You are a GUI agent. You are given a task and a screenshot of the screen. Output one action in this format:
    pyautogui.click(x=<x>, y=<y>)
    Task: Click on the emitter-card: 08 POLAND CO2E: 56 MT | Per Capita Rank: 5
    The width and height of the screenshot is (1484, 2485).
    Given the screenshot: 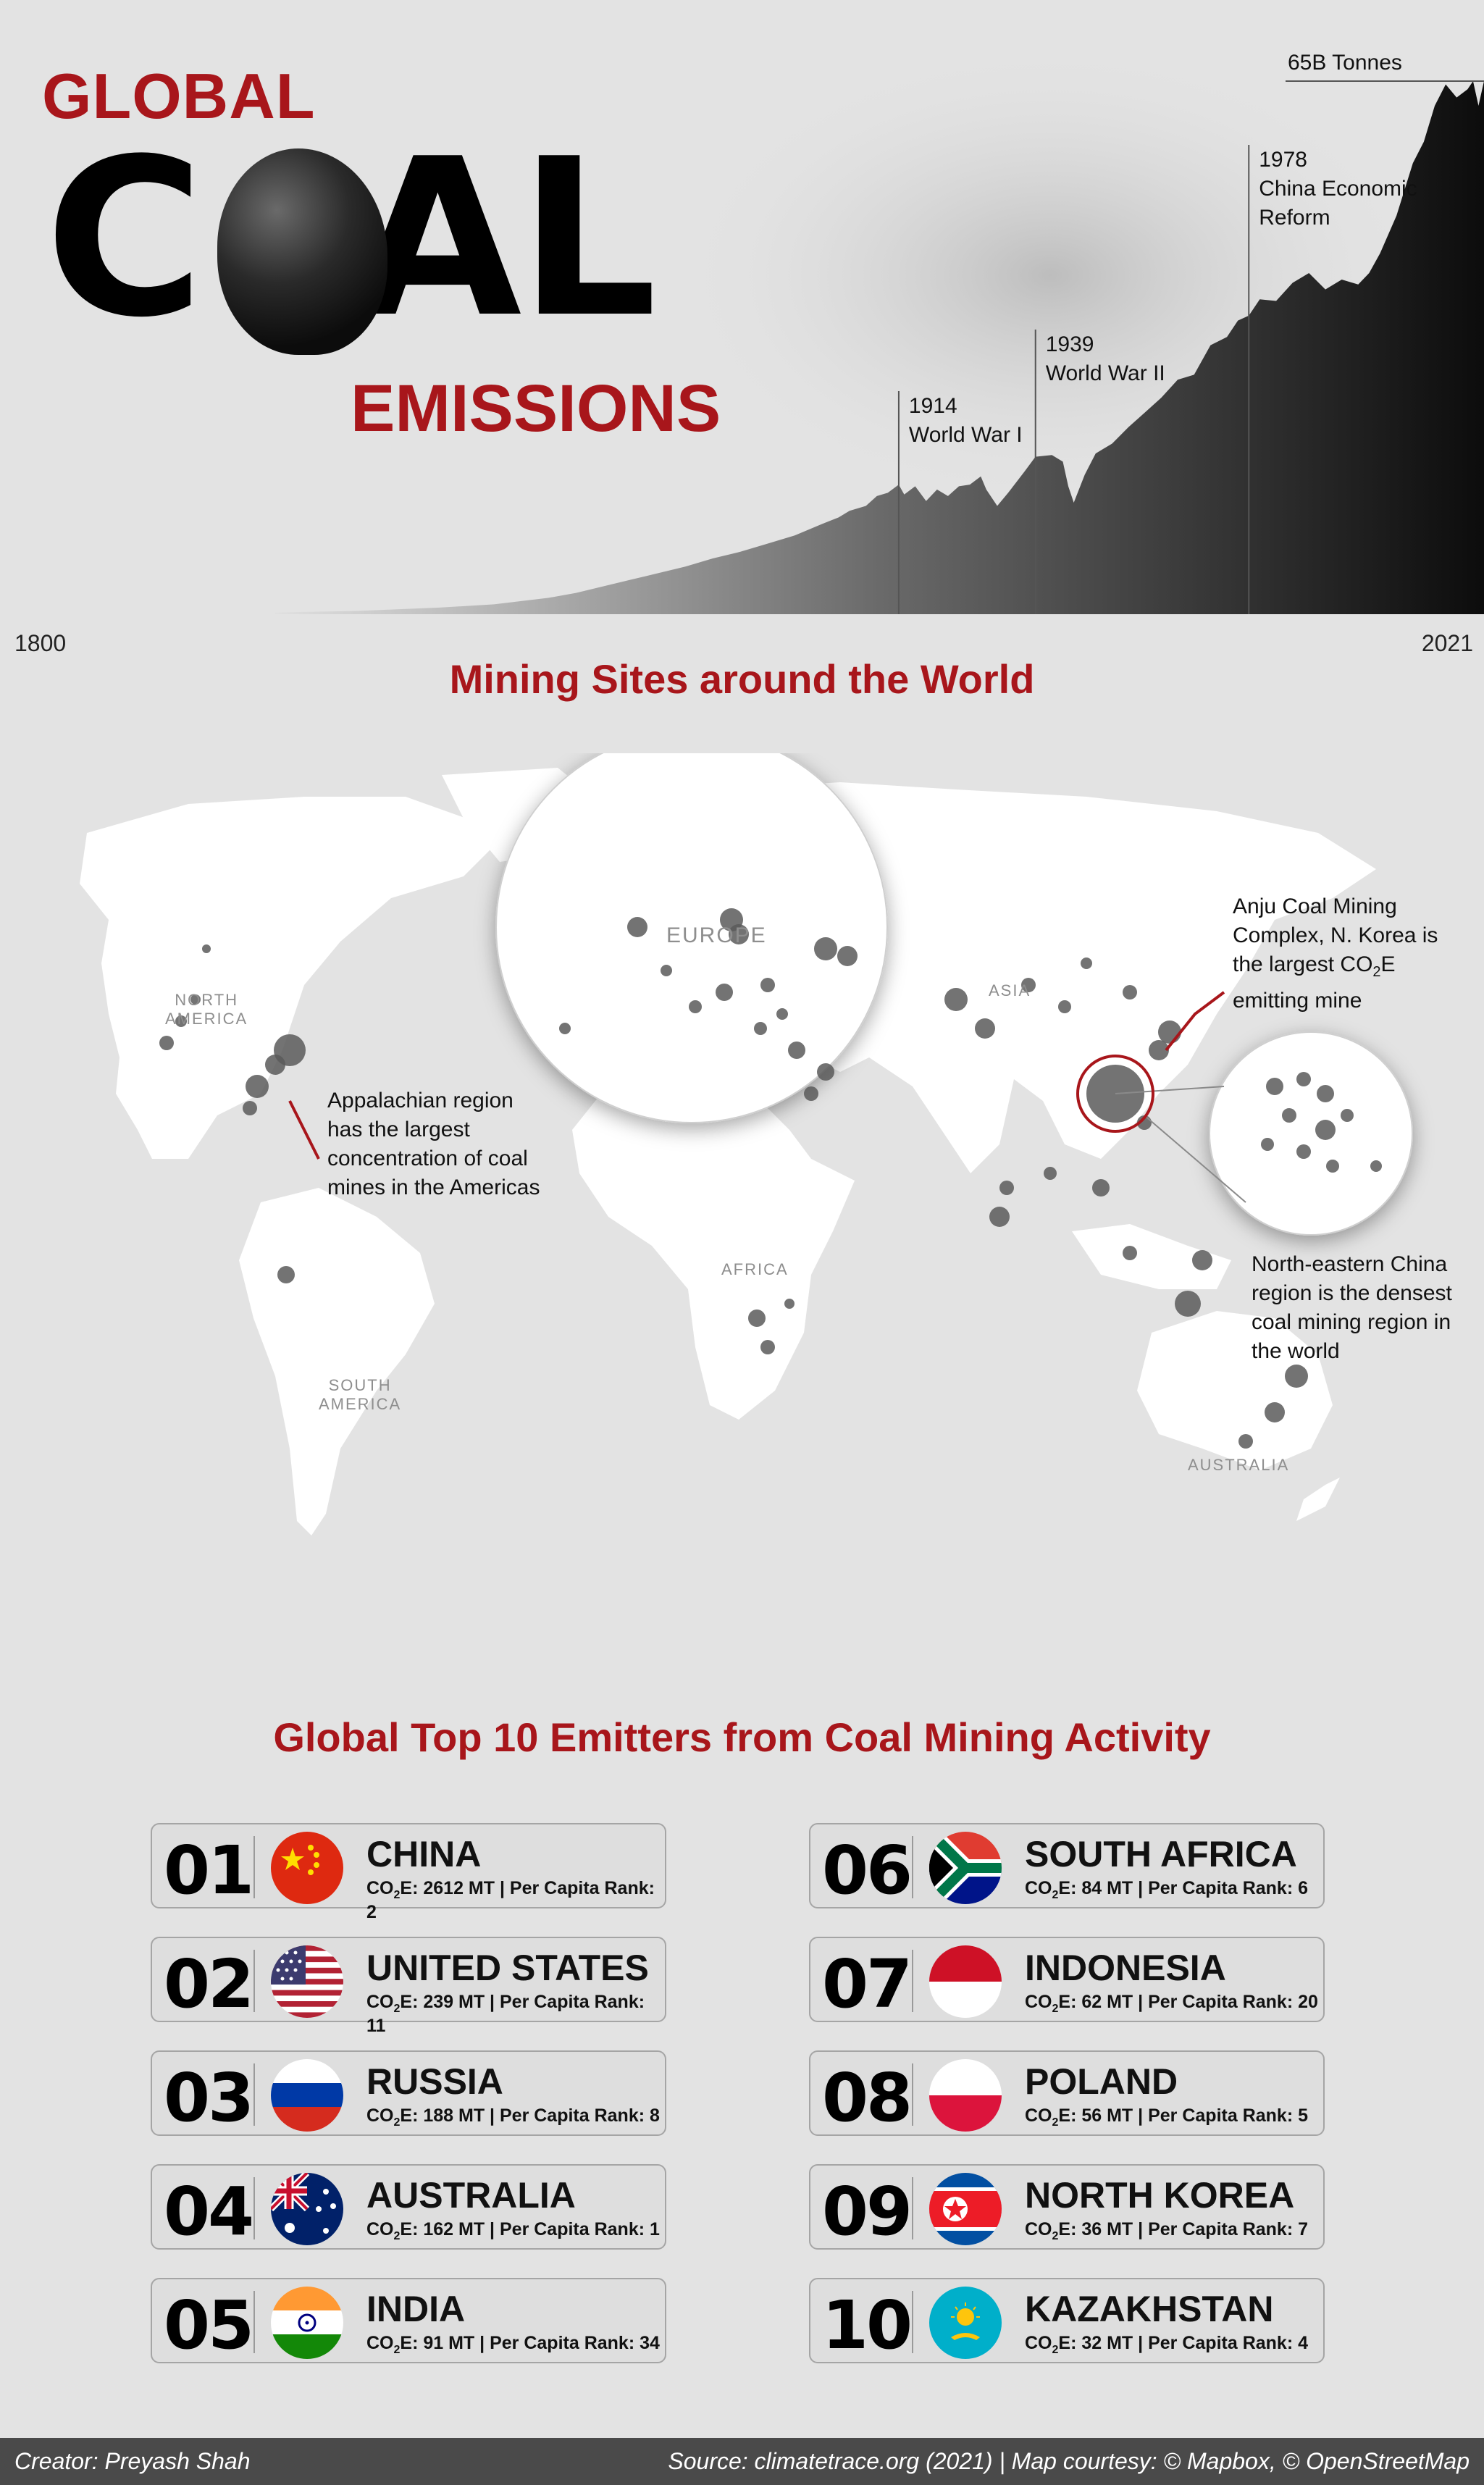 What is the action you would take?
    pyautogui.click(x=1067, y=2093)
    